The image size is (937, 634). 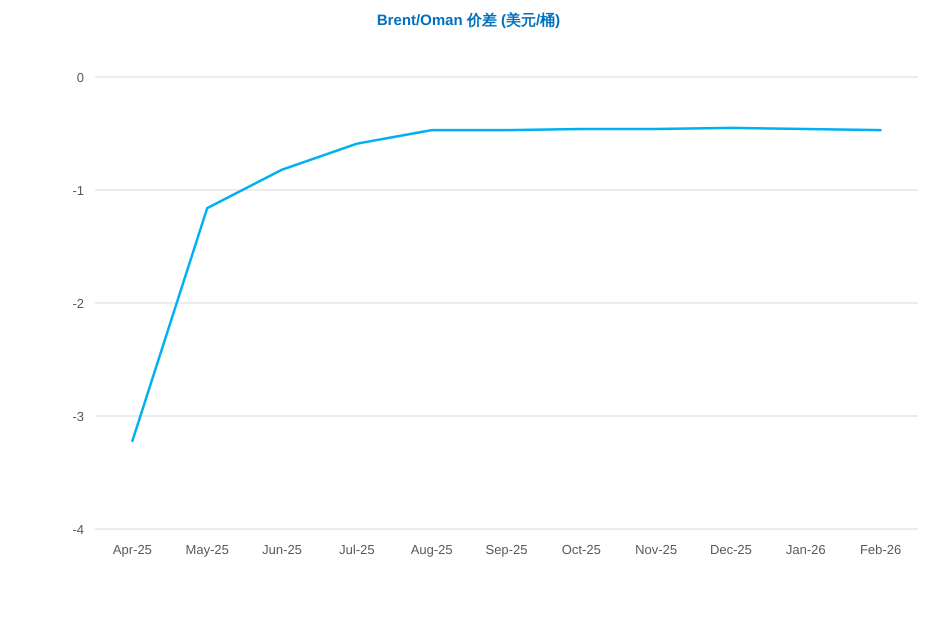 What do you see at coordinates (656, 549) in the screenshot?
I see `x-tick-label: Nov-25` at bounding box center [656, 549].